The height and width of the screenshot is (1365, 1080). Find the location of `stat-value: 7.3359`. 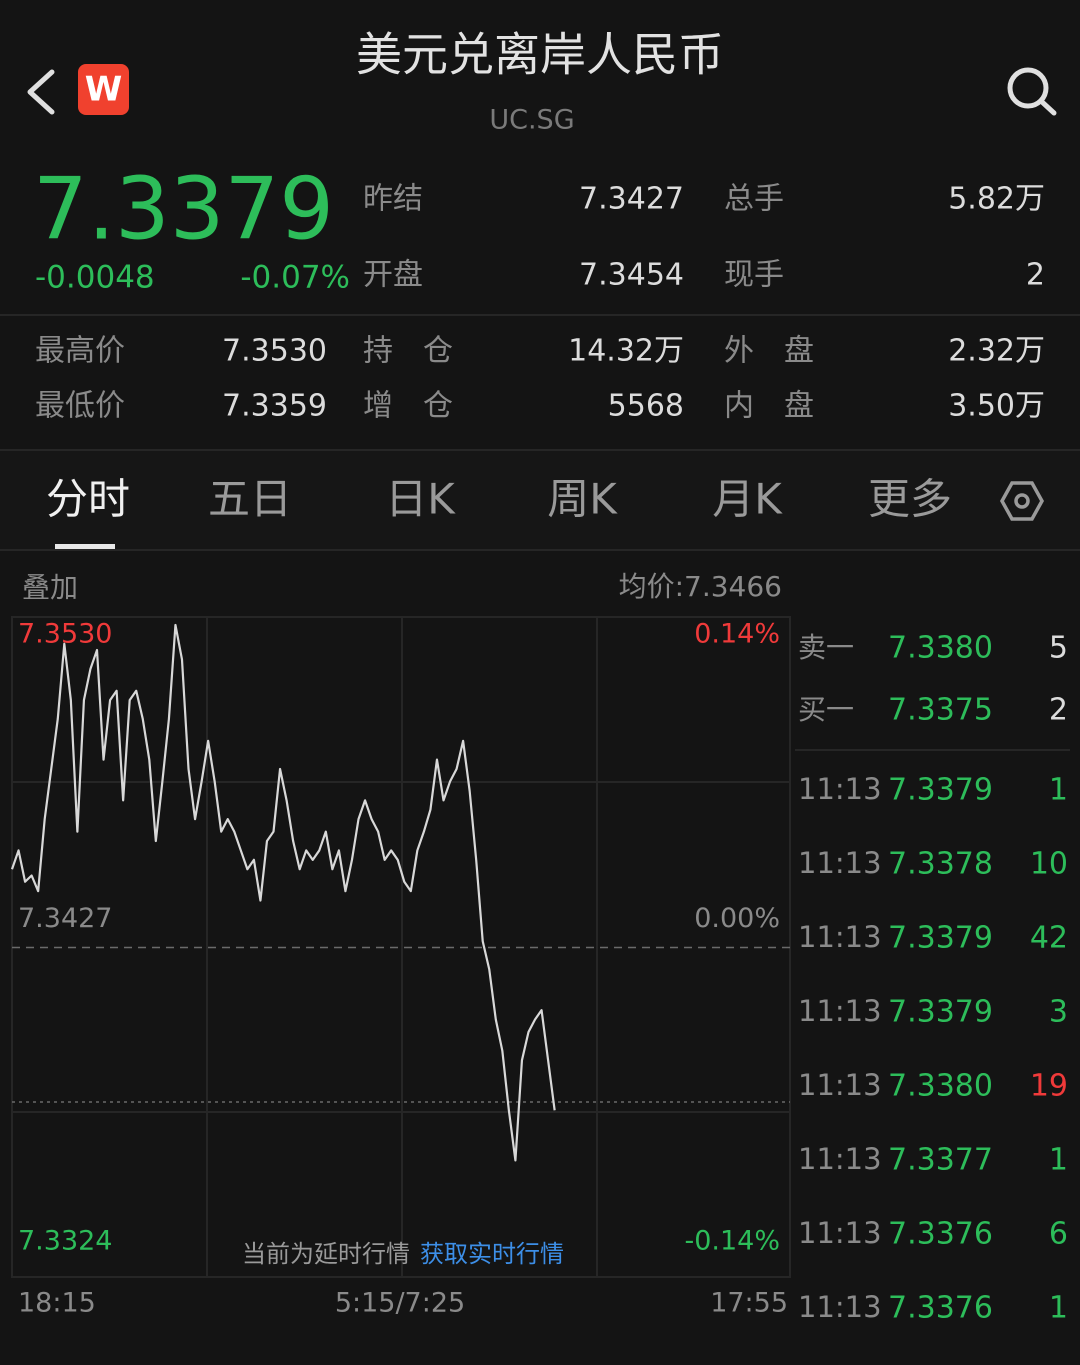

stat-value: 7.3359 is located at coordinates (274, 406).